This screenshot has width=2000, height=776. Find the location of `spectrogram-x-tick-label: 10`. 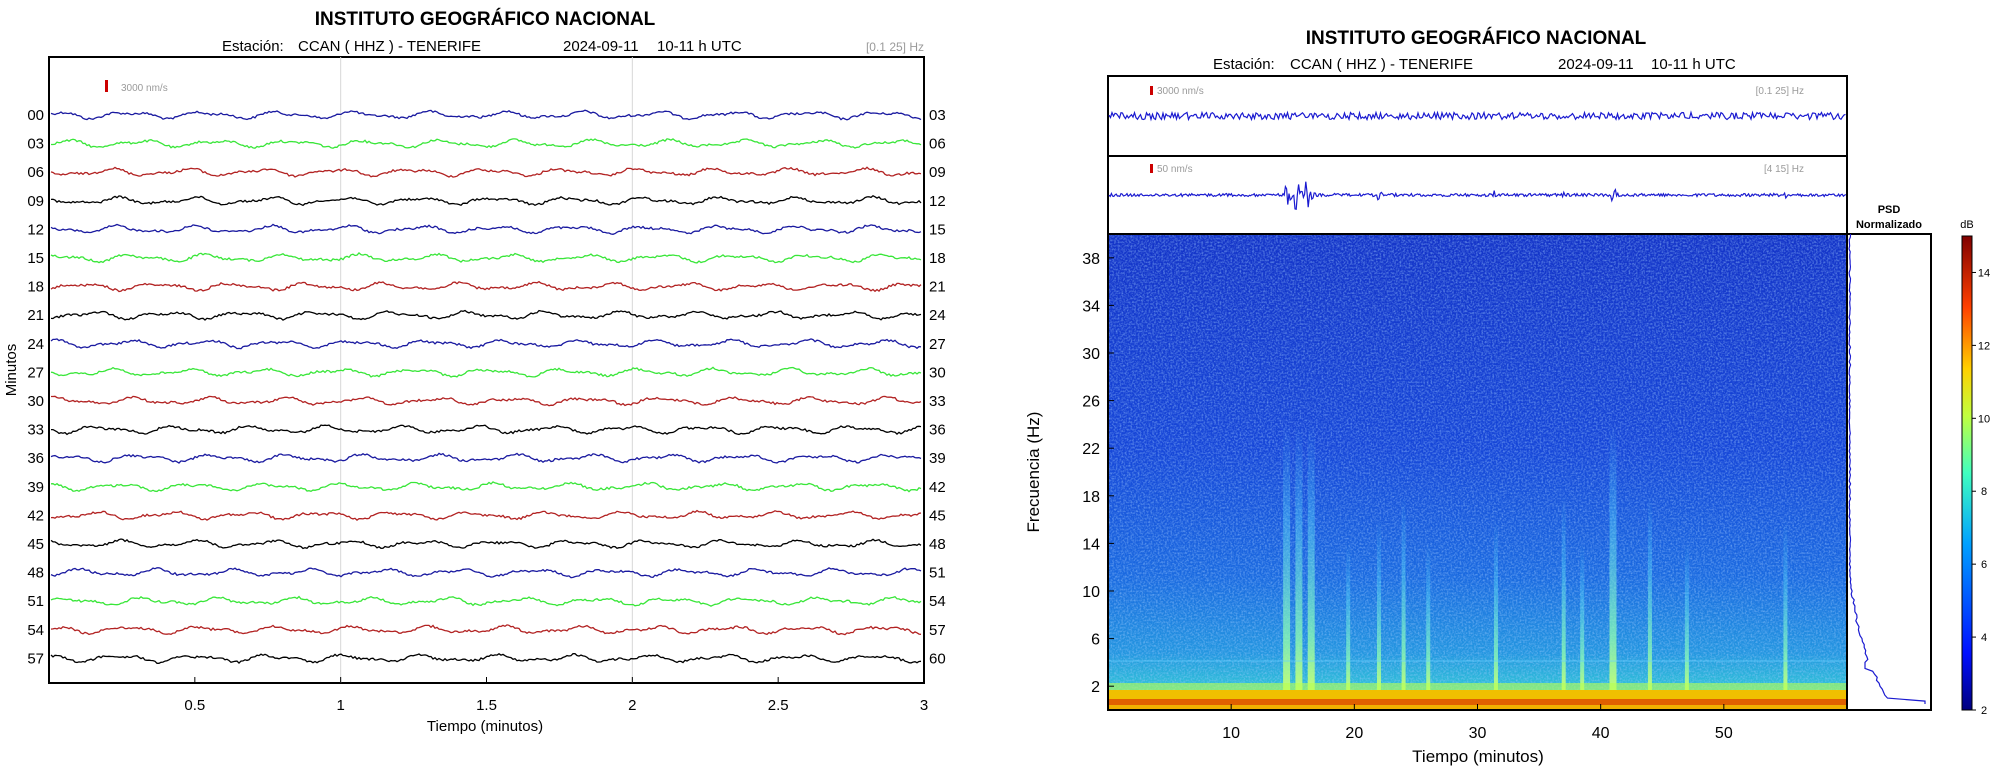

spectrogram-x-tick-label: 10 is located at coordinates (1231, 733).